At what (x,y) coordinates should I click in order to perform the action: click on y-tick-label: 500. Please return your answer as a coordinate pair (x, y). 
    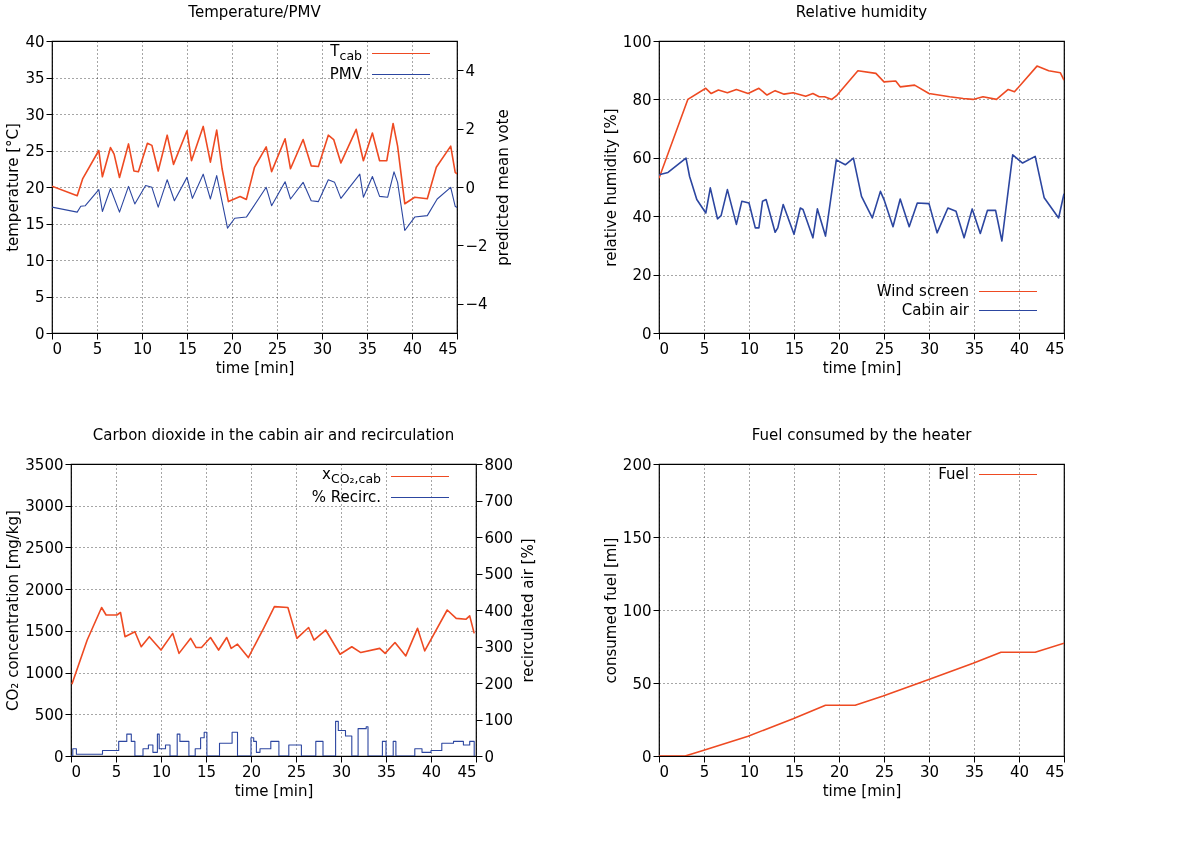
    Looking at the image, I should click on (49, 714).